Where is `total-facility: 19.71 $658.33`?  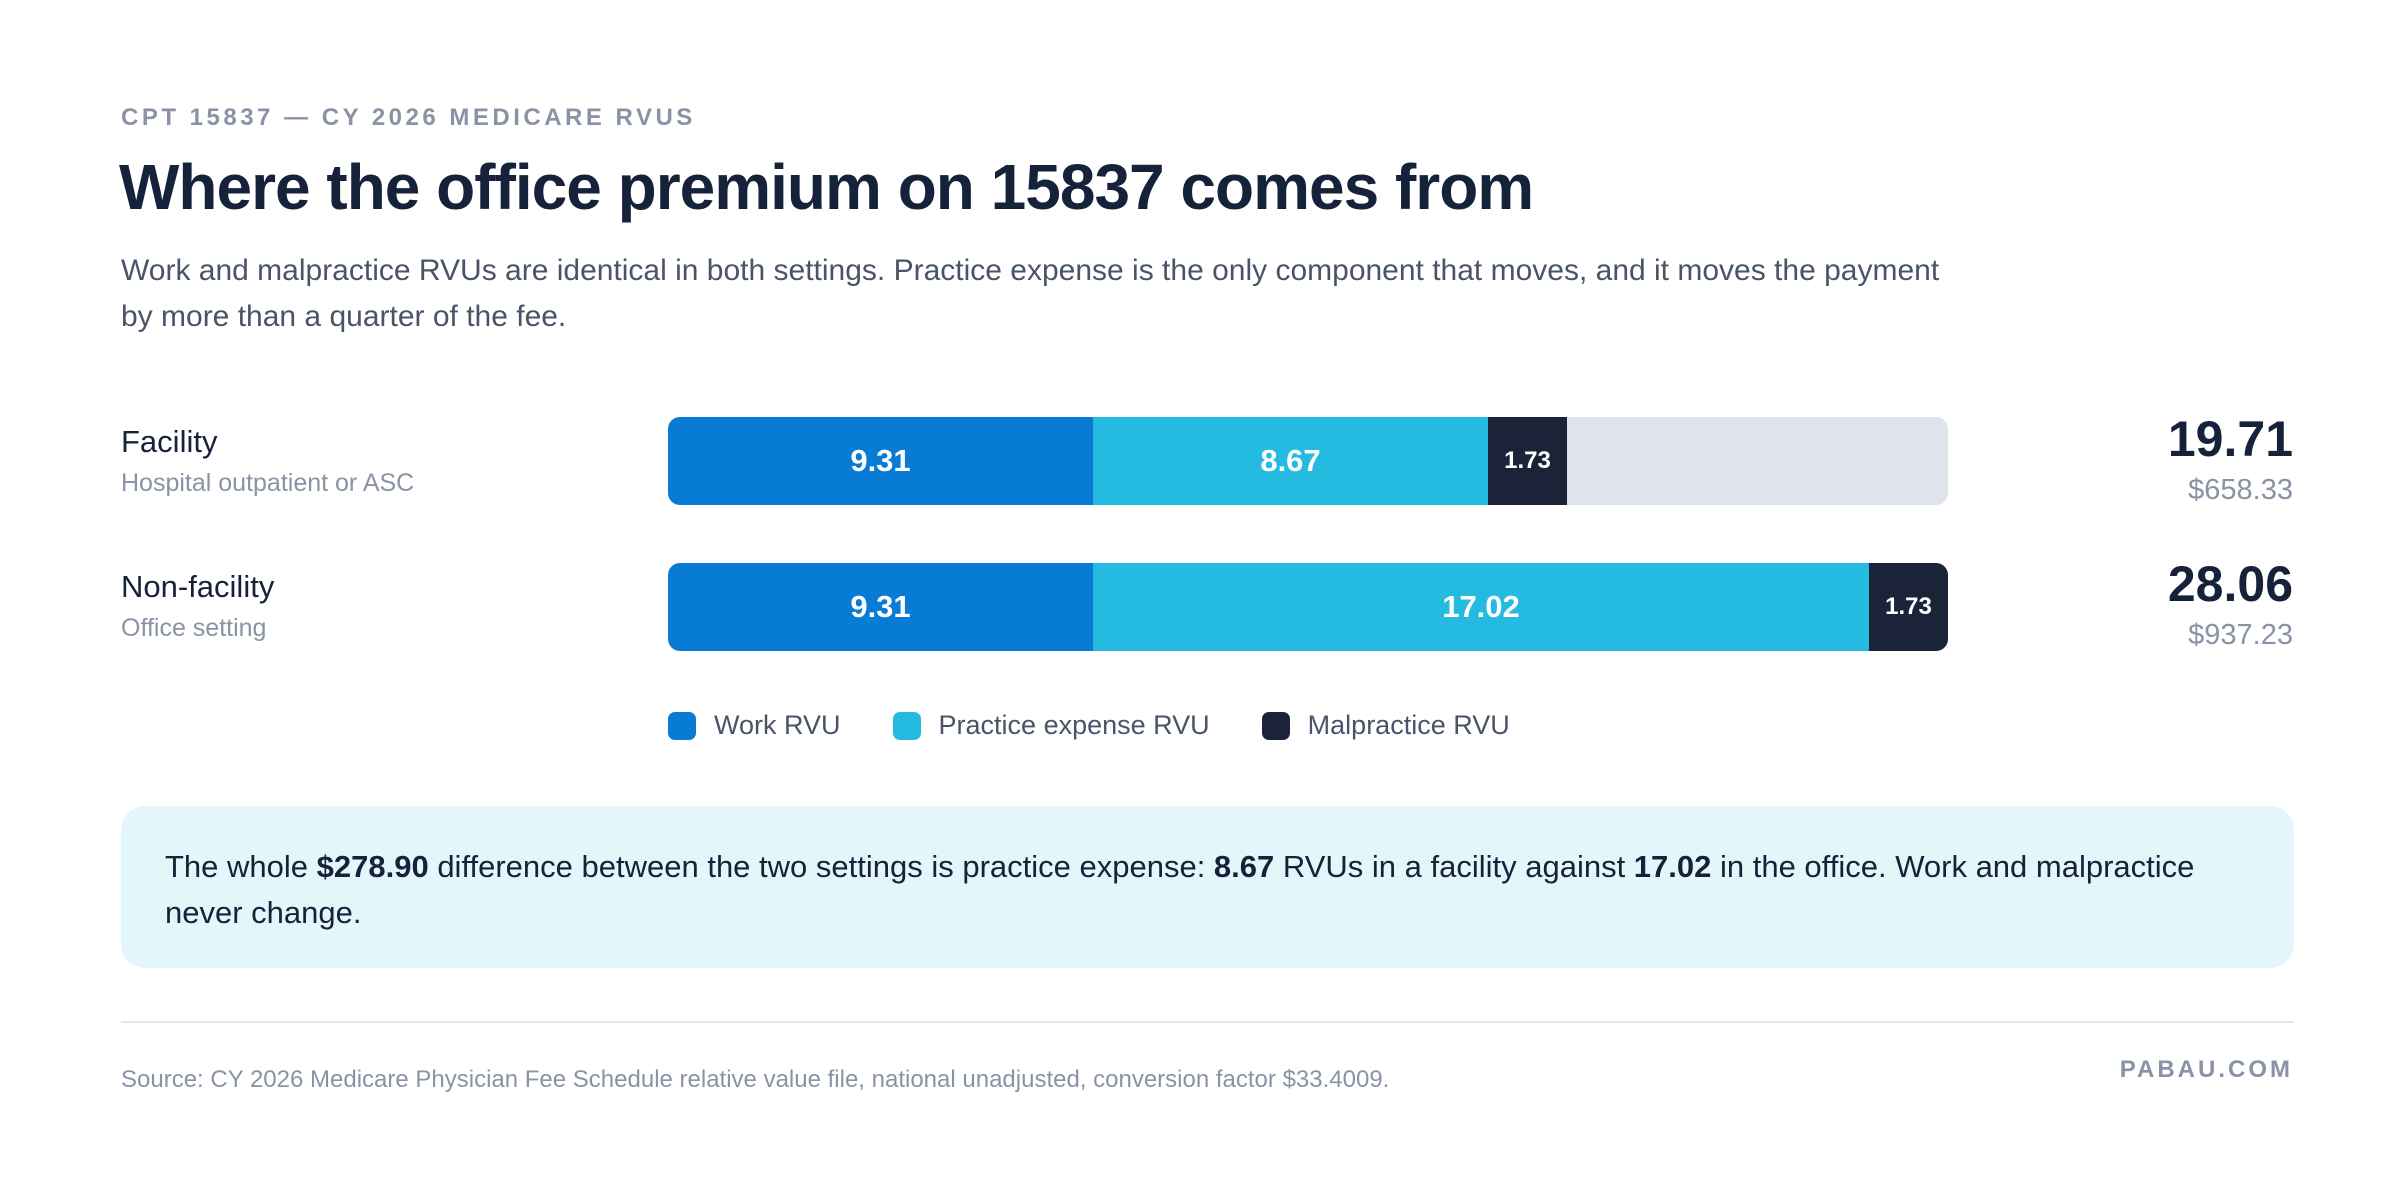 total-facility: 19.71 $658.33 is located at coordinates (2230, 459).